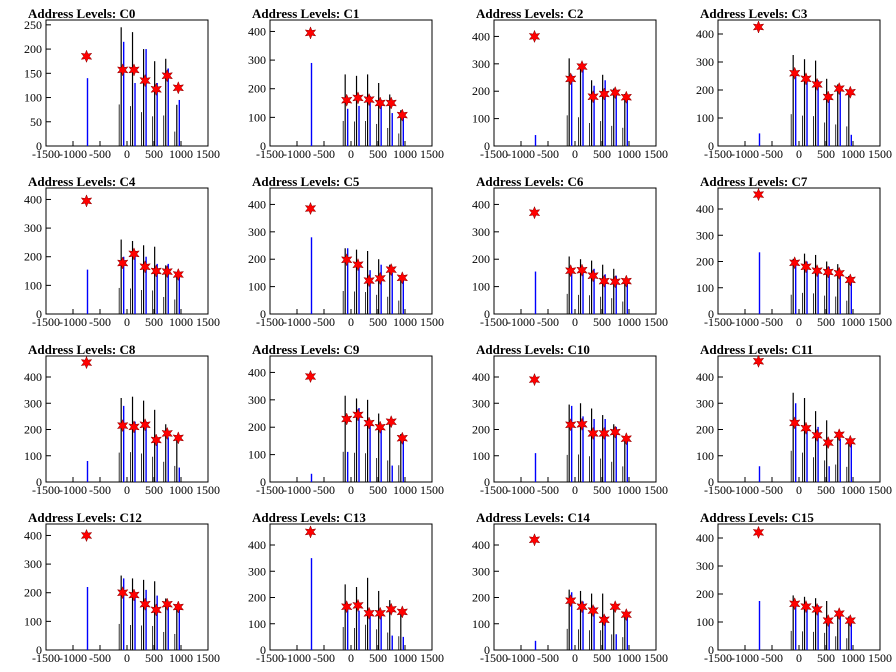 The width and height of the screenshot is (896, 672). Describe the element at coordinates (533, 517) in the screenshot. I see `chart-title: Address Levels: C14` at that location.